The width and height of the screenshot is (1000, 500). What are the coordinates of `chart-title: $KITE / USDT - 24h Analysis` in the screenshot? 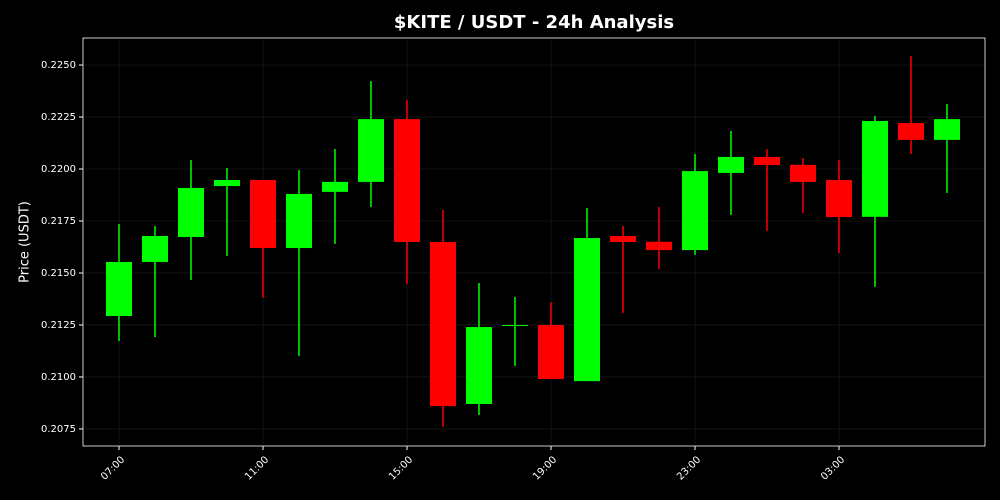 It's located at (534, 22).